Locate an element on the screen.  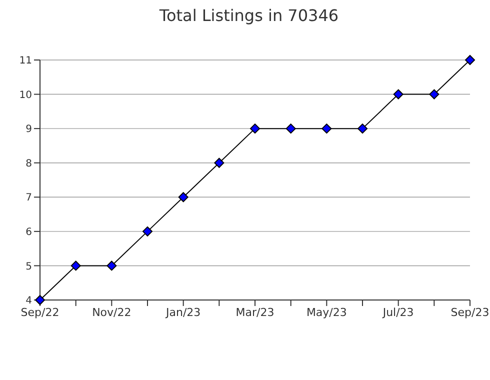
x-tick-label: Sep/23 is located at coordinates (470, 312).